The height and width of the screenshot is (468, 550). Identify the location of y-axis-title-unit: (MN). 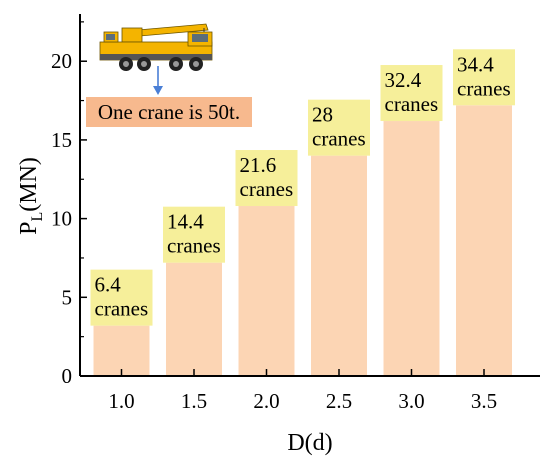
(29, 184).